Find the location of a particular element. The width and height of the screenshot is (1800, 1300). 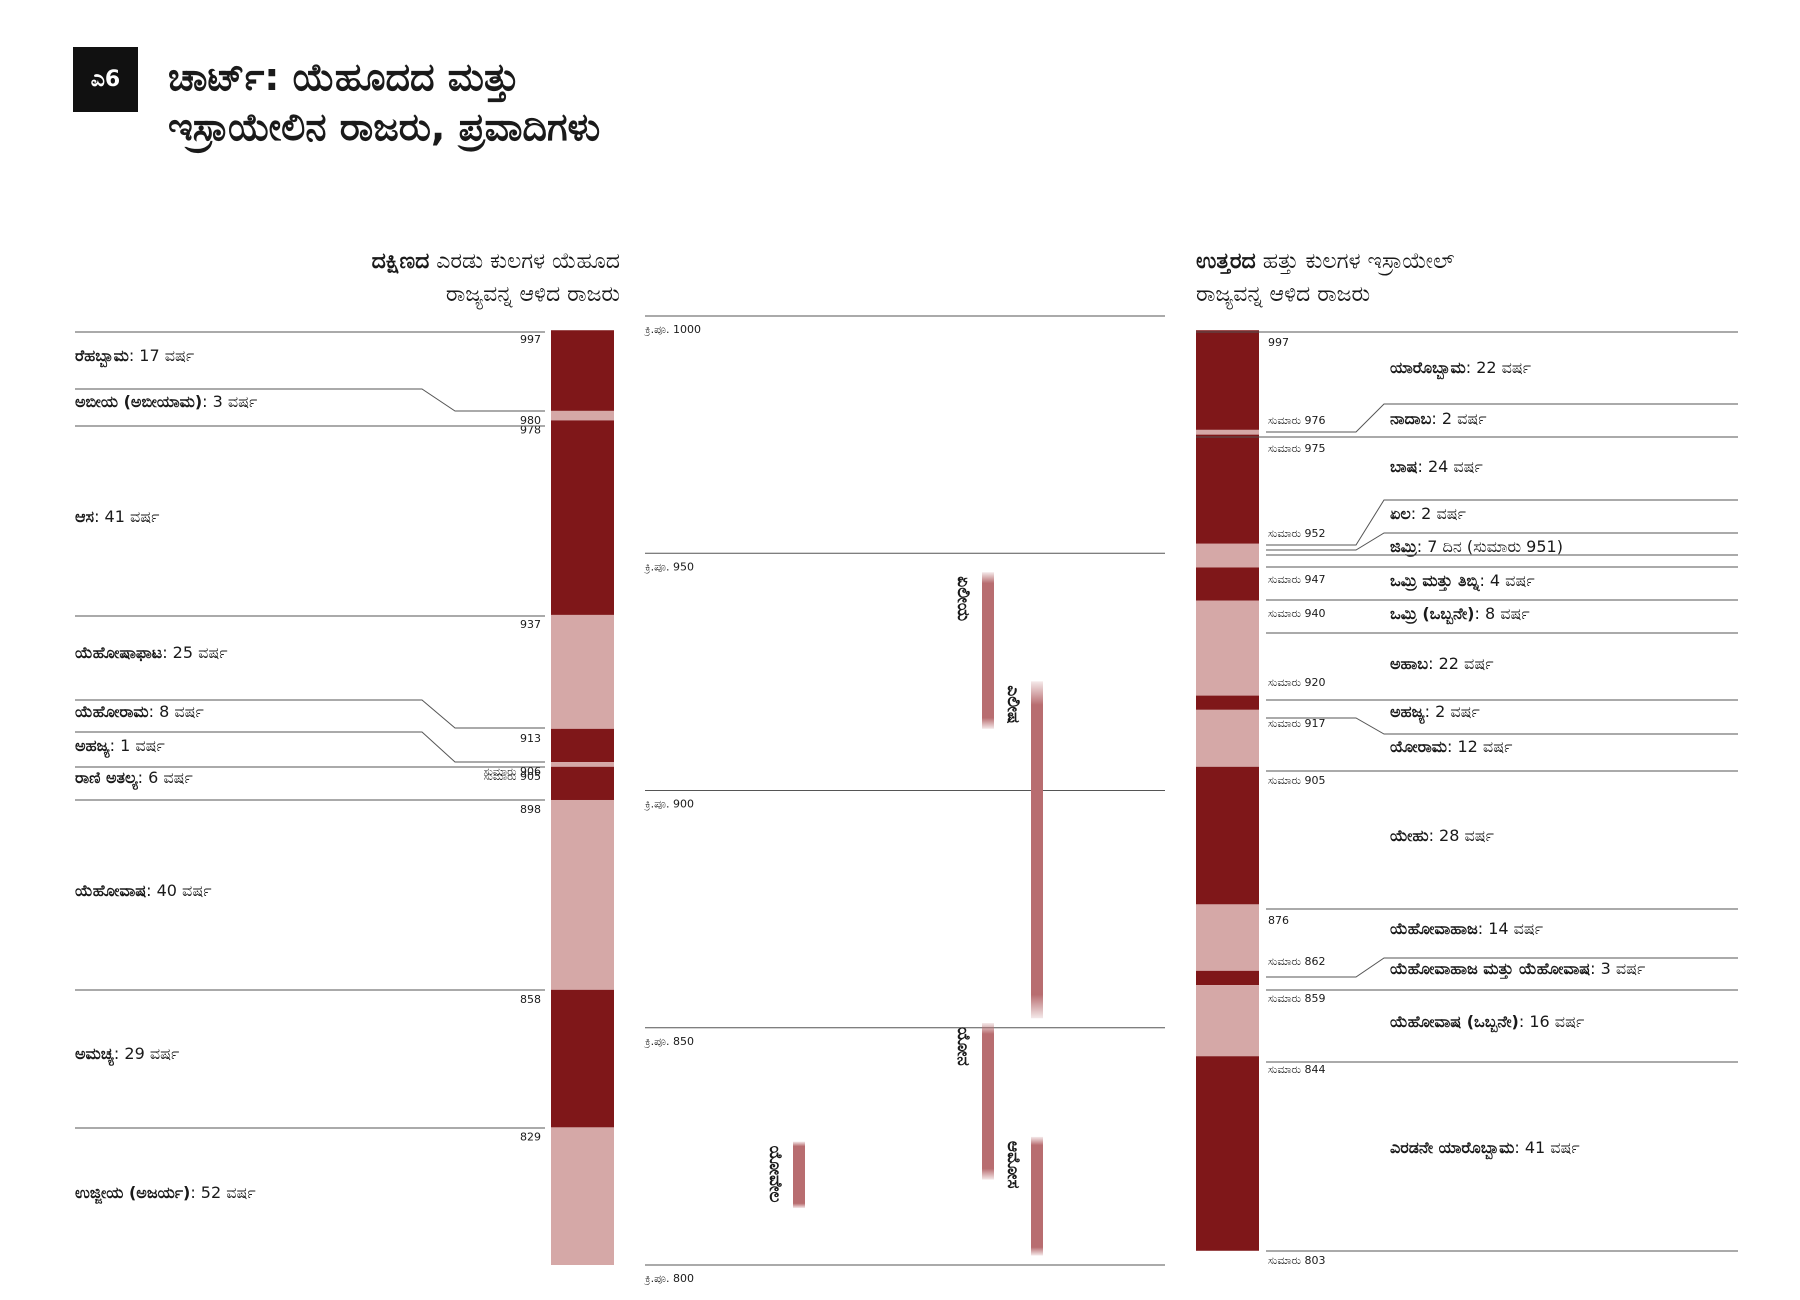

israel-start-year: ಸುಮಾರು 976 is located at coordinates (1297, 420).